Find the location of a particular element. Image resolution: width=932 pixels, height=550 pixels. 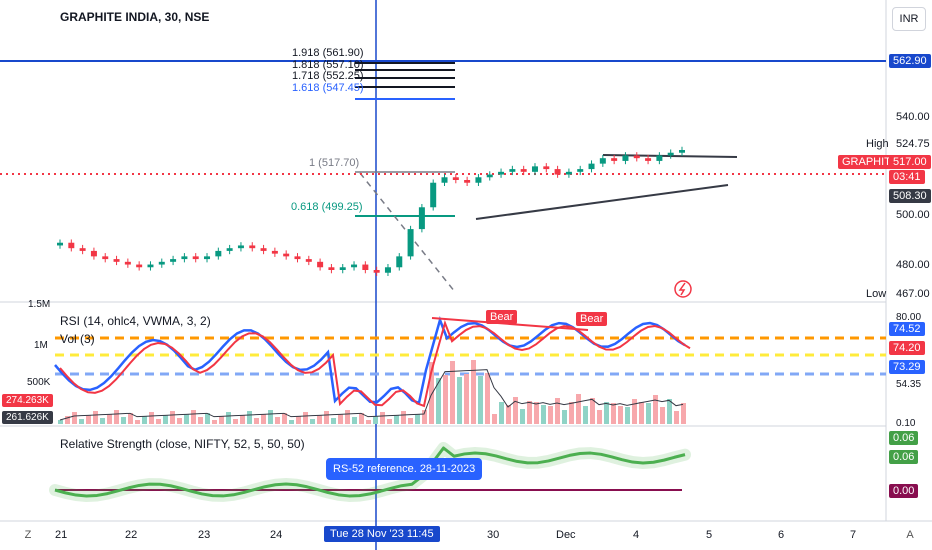

time-label-23: 23 is located at coordinates (204, 535).